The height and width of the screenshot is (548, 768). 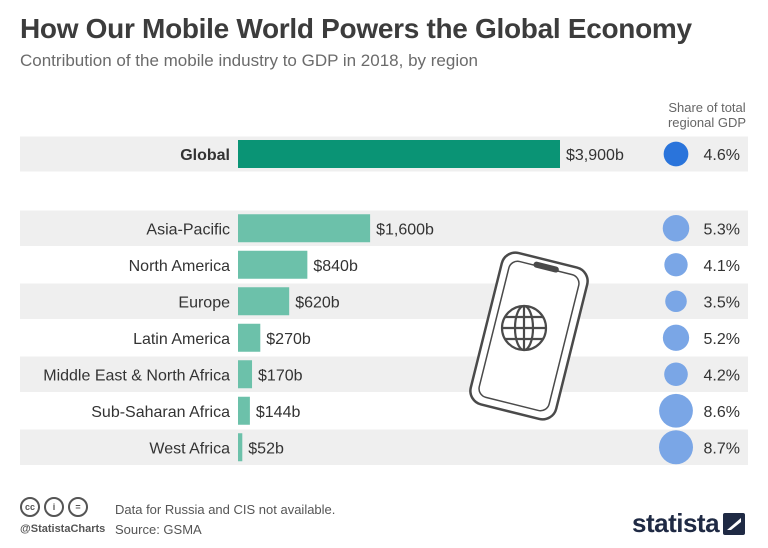 What do you see at coordinates (529, 336) in the screenshot?
I see `smartphone-globe-icon` at bounding box center [529, 336].